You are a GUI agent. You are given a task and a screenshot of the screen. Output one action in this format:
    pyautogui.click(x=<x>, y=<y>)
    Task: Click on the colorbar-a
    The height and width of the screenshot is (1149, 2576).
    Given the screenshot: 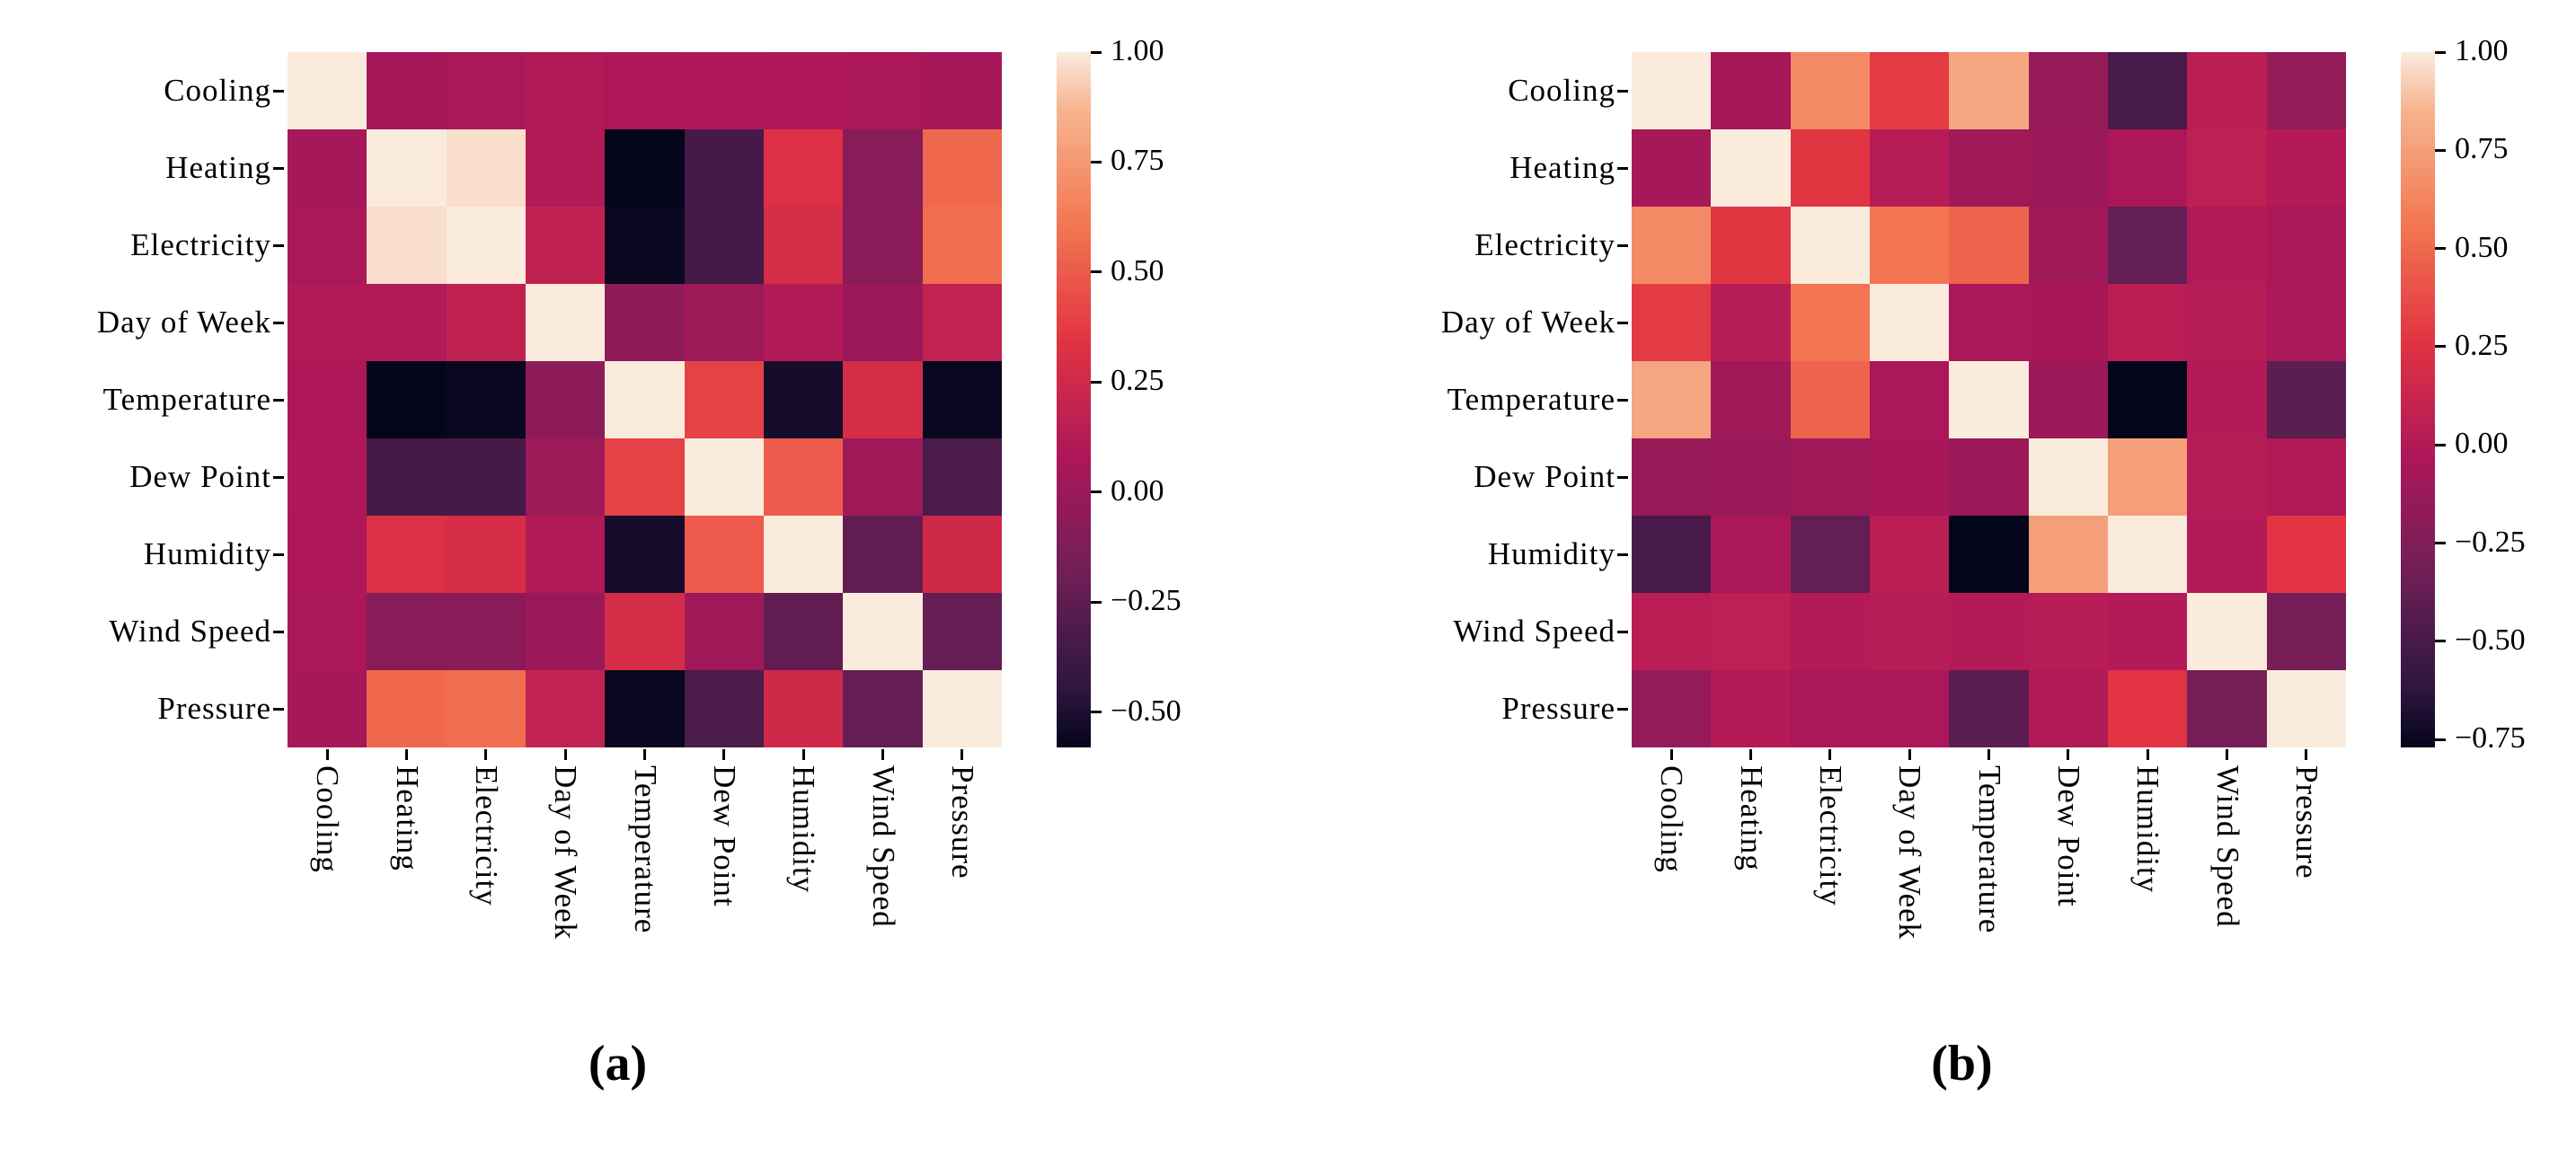 What is the action you would take?
    pyautogui.click(x=1074, y=399)
    